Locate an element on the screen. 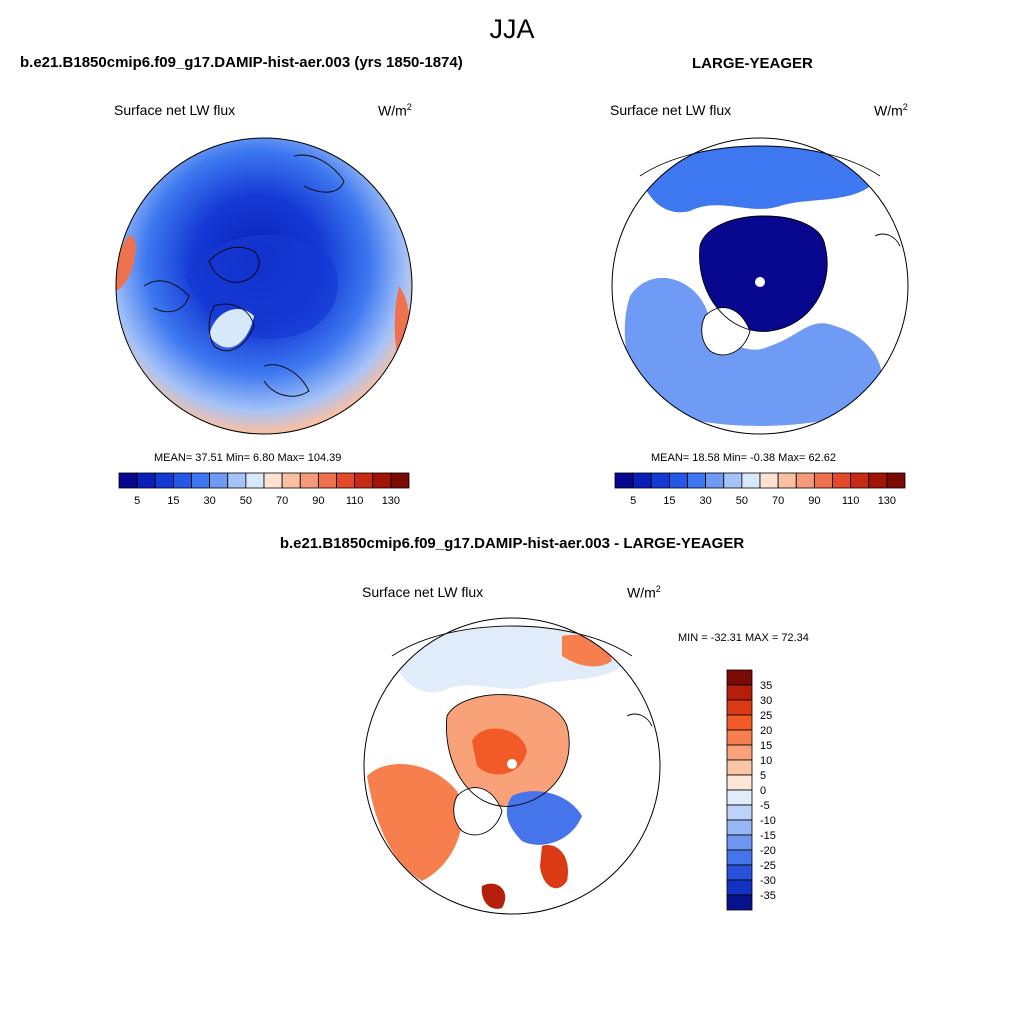  panel-1-coastlines is located at coordinates (244, 275).